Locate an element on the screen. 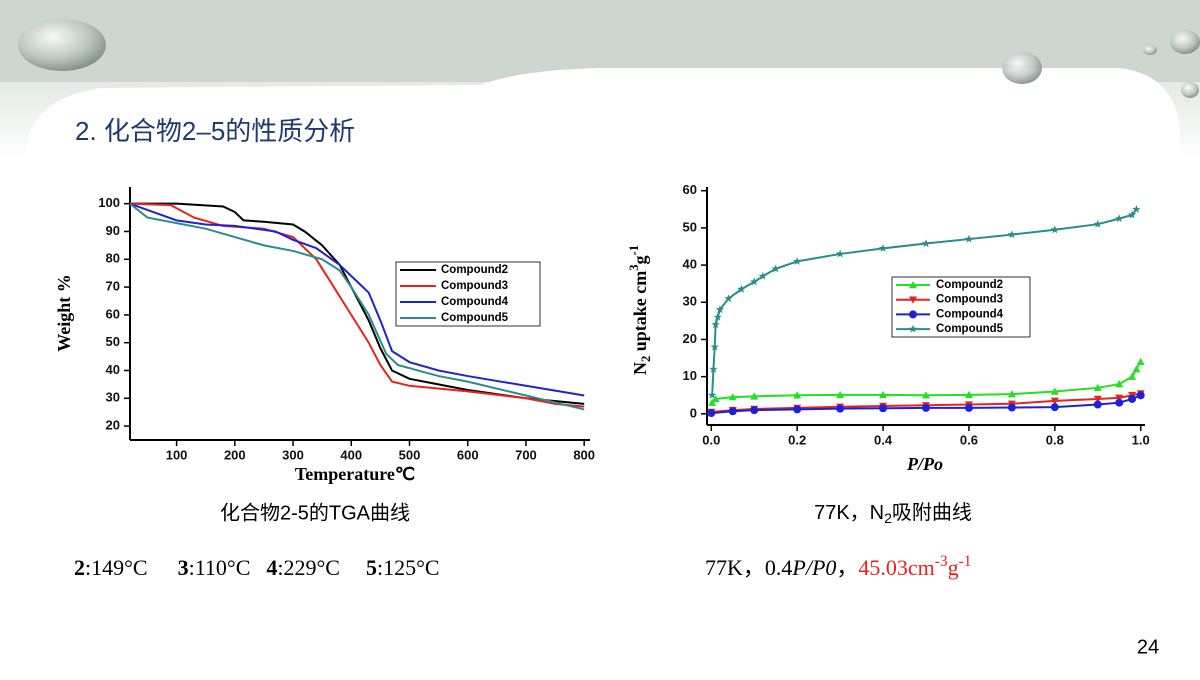 The height and width of the screenshot is (680, 1200). caption-part: 2 is located at coordinates (888, 518).